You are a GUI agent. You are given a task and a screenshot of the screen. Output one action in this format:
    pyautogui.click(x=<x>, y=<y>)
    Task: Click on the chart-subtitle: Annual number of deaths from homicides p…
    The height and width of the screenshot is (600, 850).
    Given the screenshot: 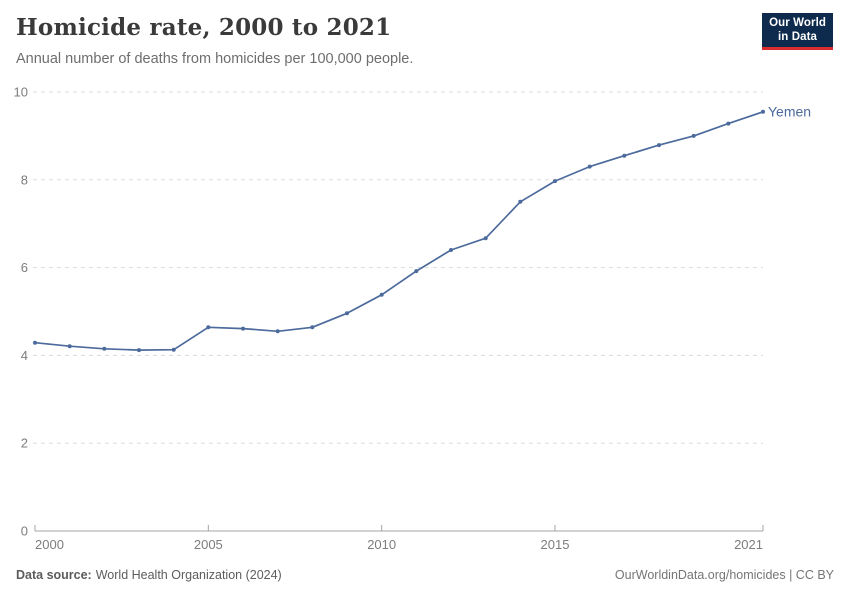 What is the action you would take?
    pyautogui.click(x=215, y=59)
    